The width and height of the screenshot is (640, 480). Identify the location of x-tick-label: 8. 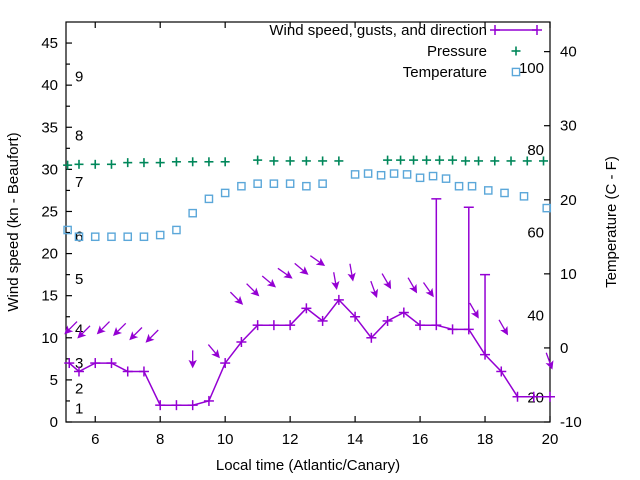
(160, 439).